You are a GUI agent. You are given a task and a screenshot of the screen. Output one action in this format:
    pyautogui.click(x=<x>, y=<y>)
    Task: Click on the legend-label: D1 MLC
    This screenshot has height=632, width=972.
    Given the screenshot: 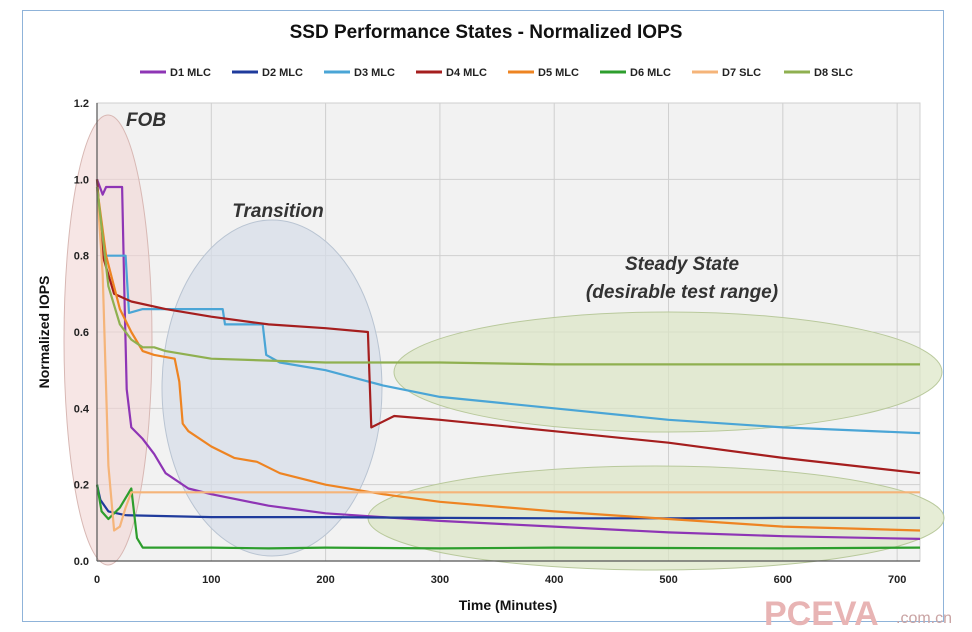 What is the action you would take?
    pyautogui.click(x=190, y=73)
    